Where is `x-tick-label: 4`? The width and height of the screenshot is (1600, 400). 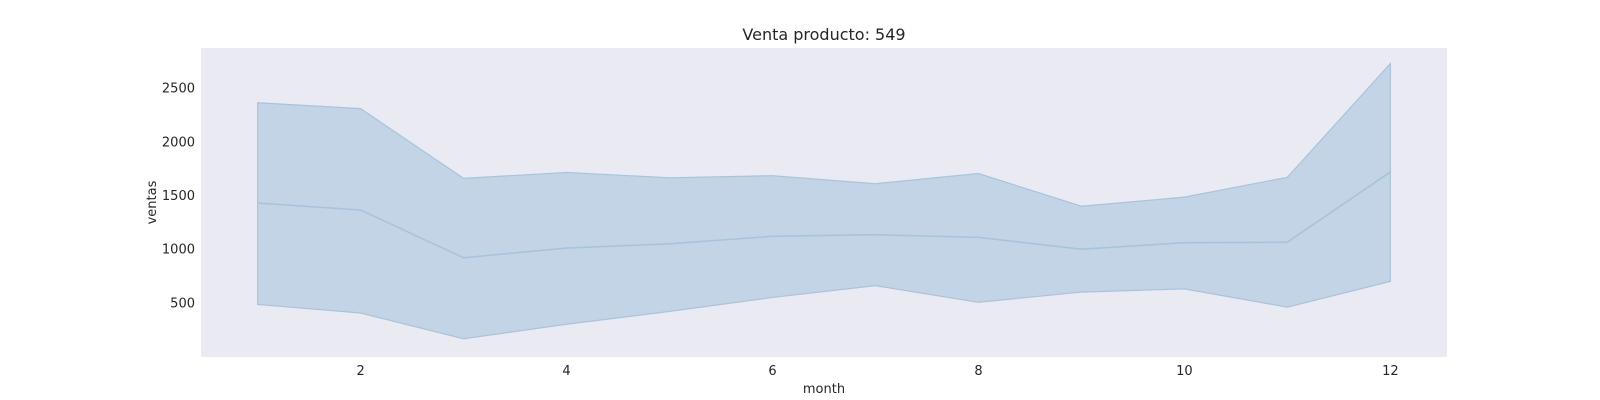 x-tick-label: 4 is located at coordinates (566, 371).